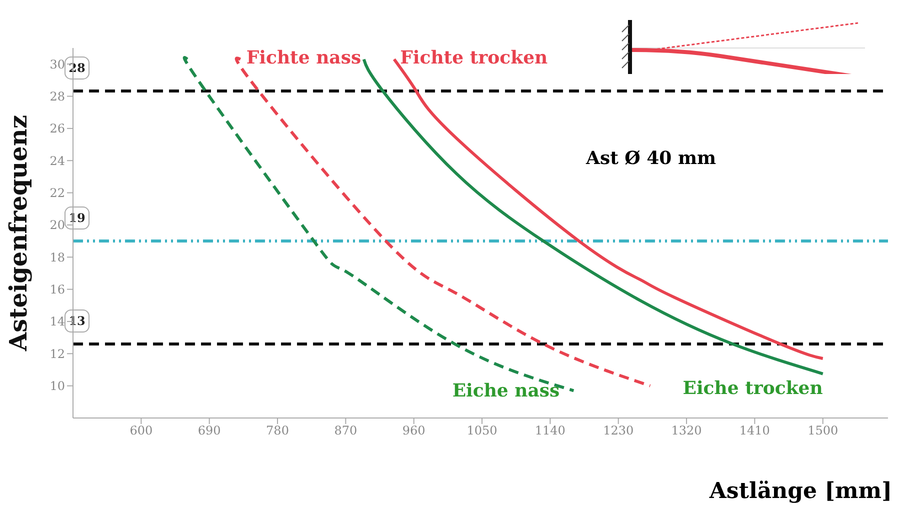 Image resolution: width=898 pixels, height=508 pixels. Describe the element at coordinates (57, 225) in the screenshot. I see `y-tick-label: 20` at that location.